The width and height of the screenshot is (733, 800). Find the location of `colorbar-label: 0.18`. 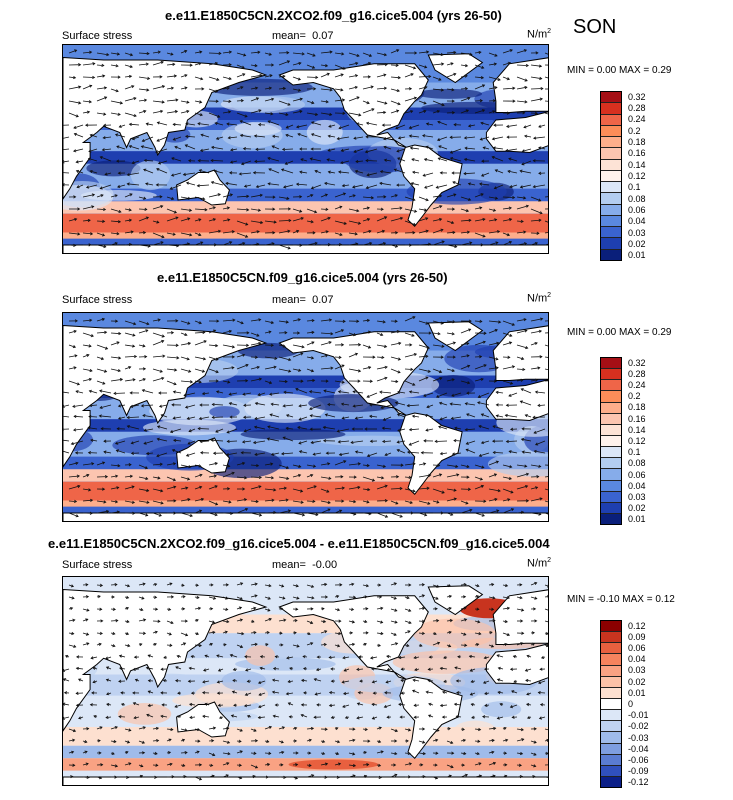

colorbar-label: 0.18 is located at coordinates (637, 142).